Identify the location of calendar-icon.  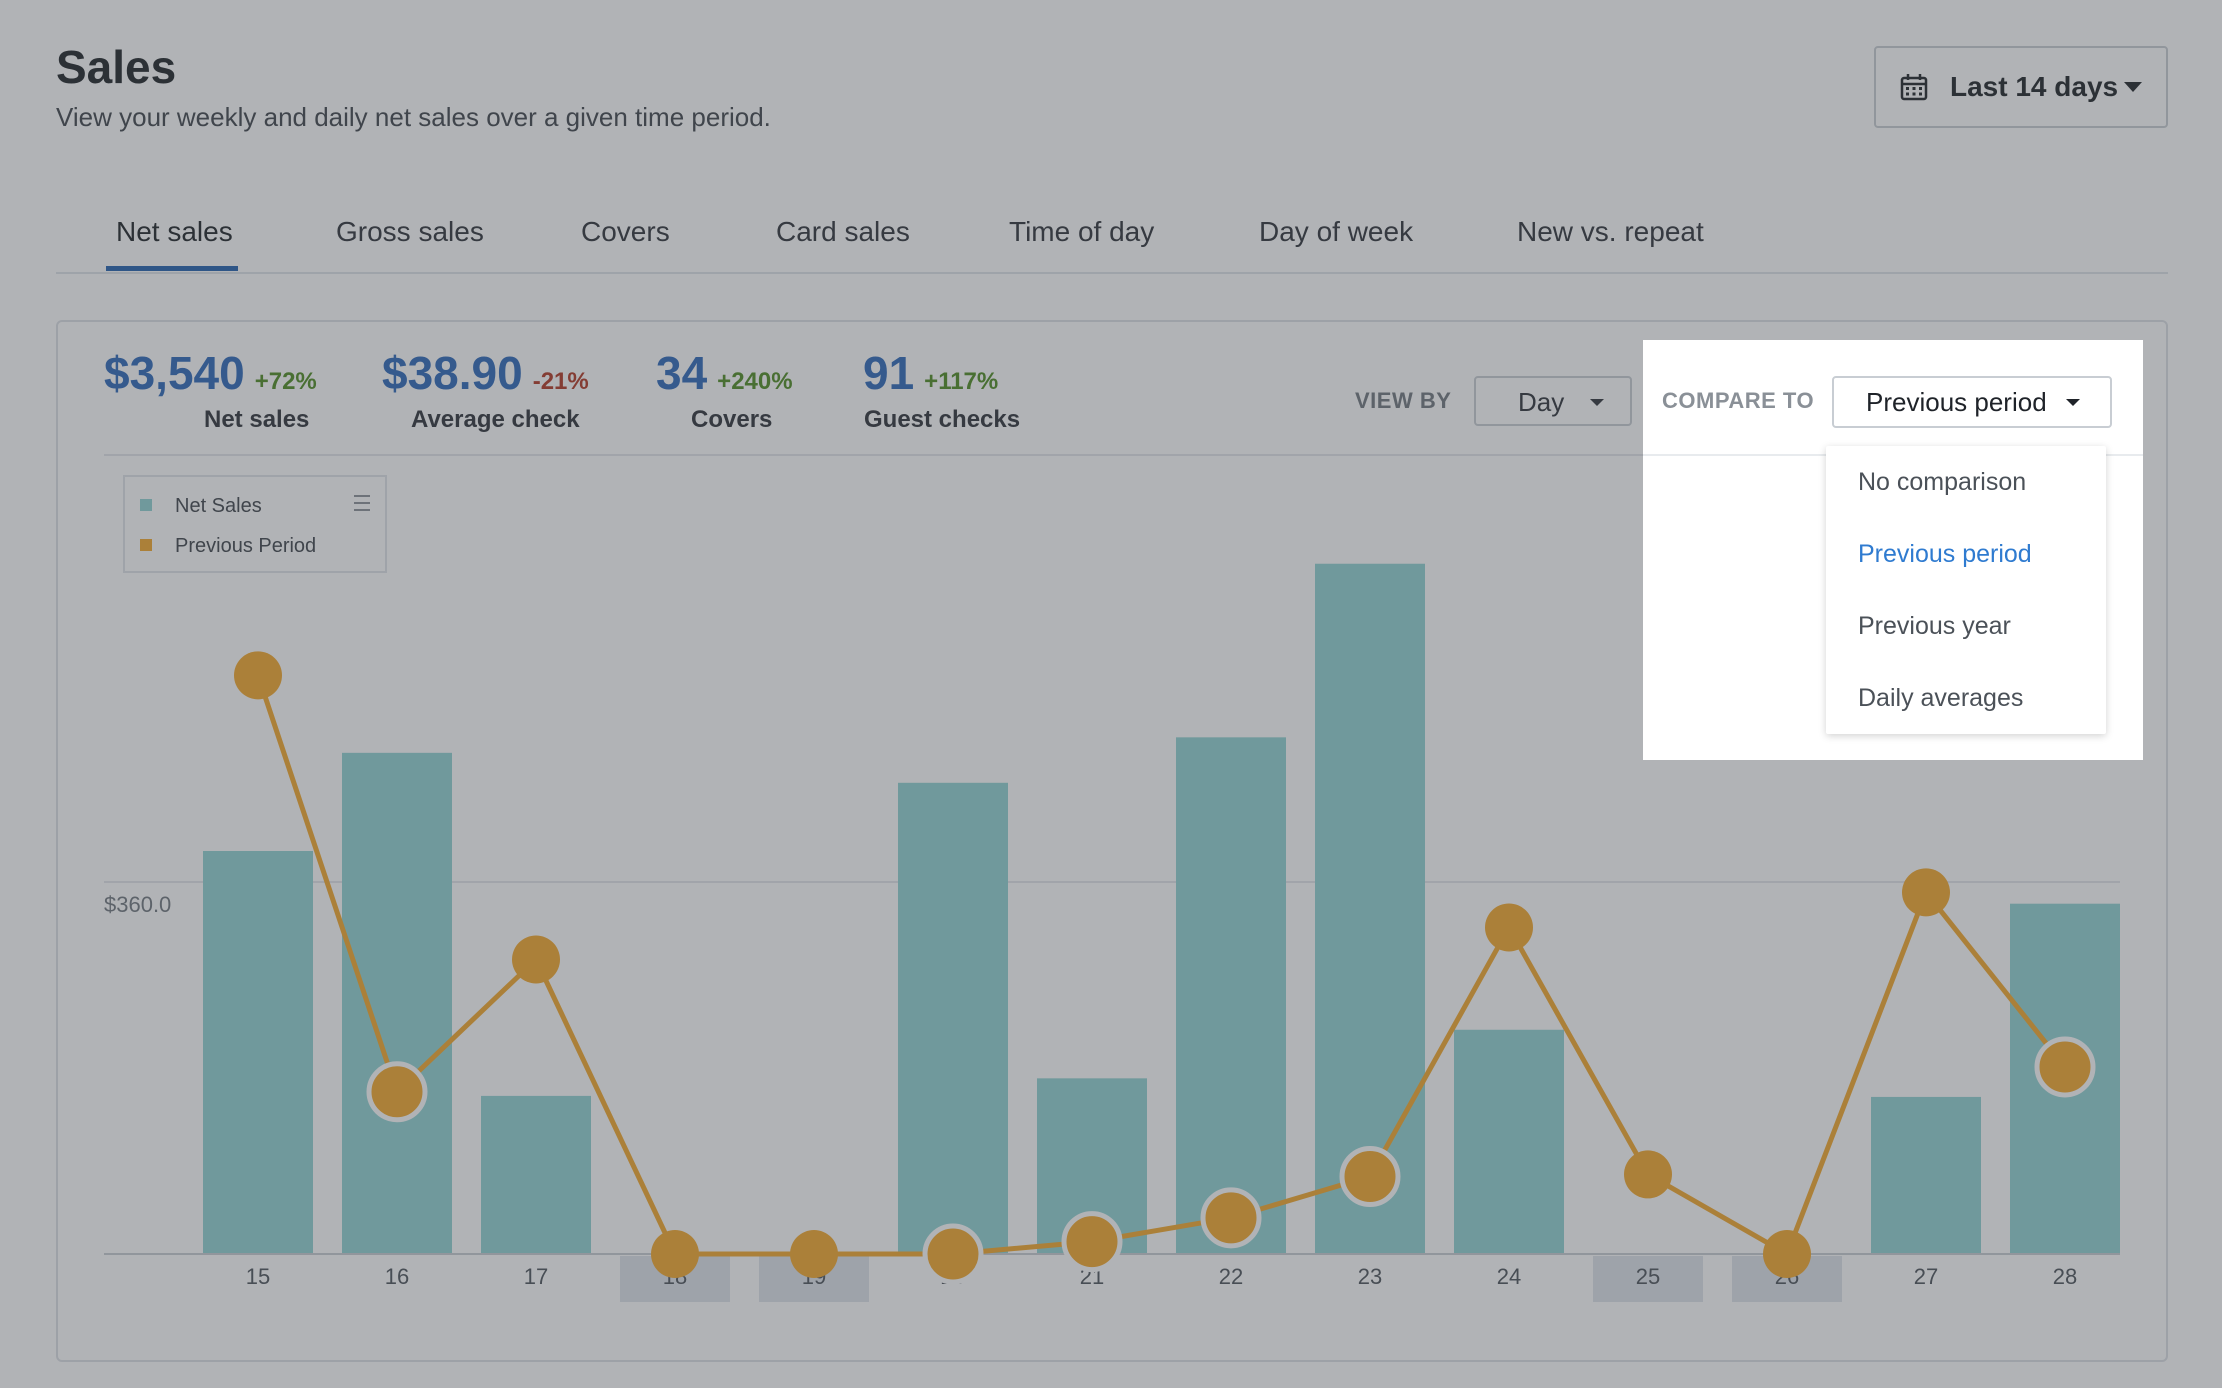
(1914, 87).